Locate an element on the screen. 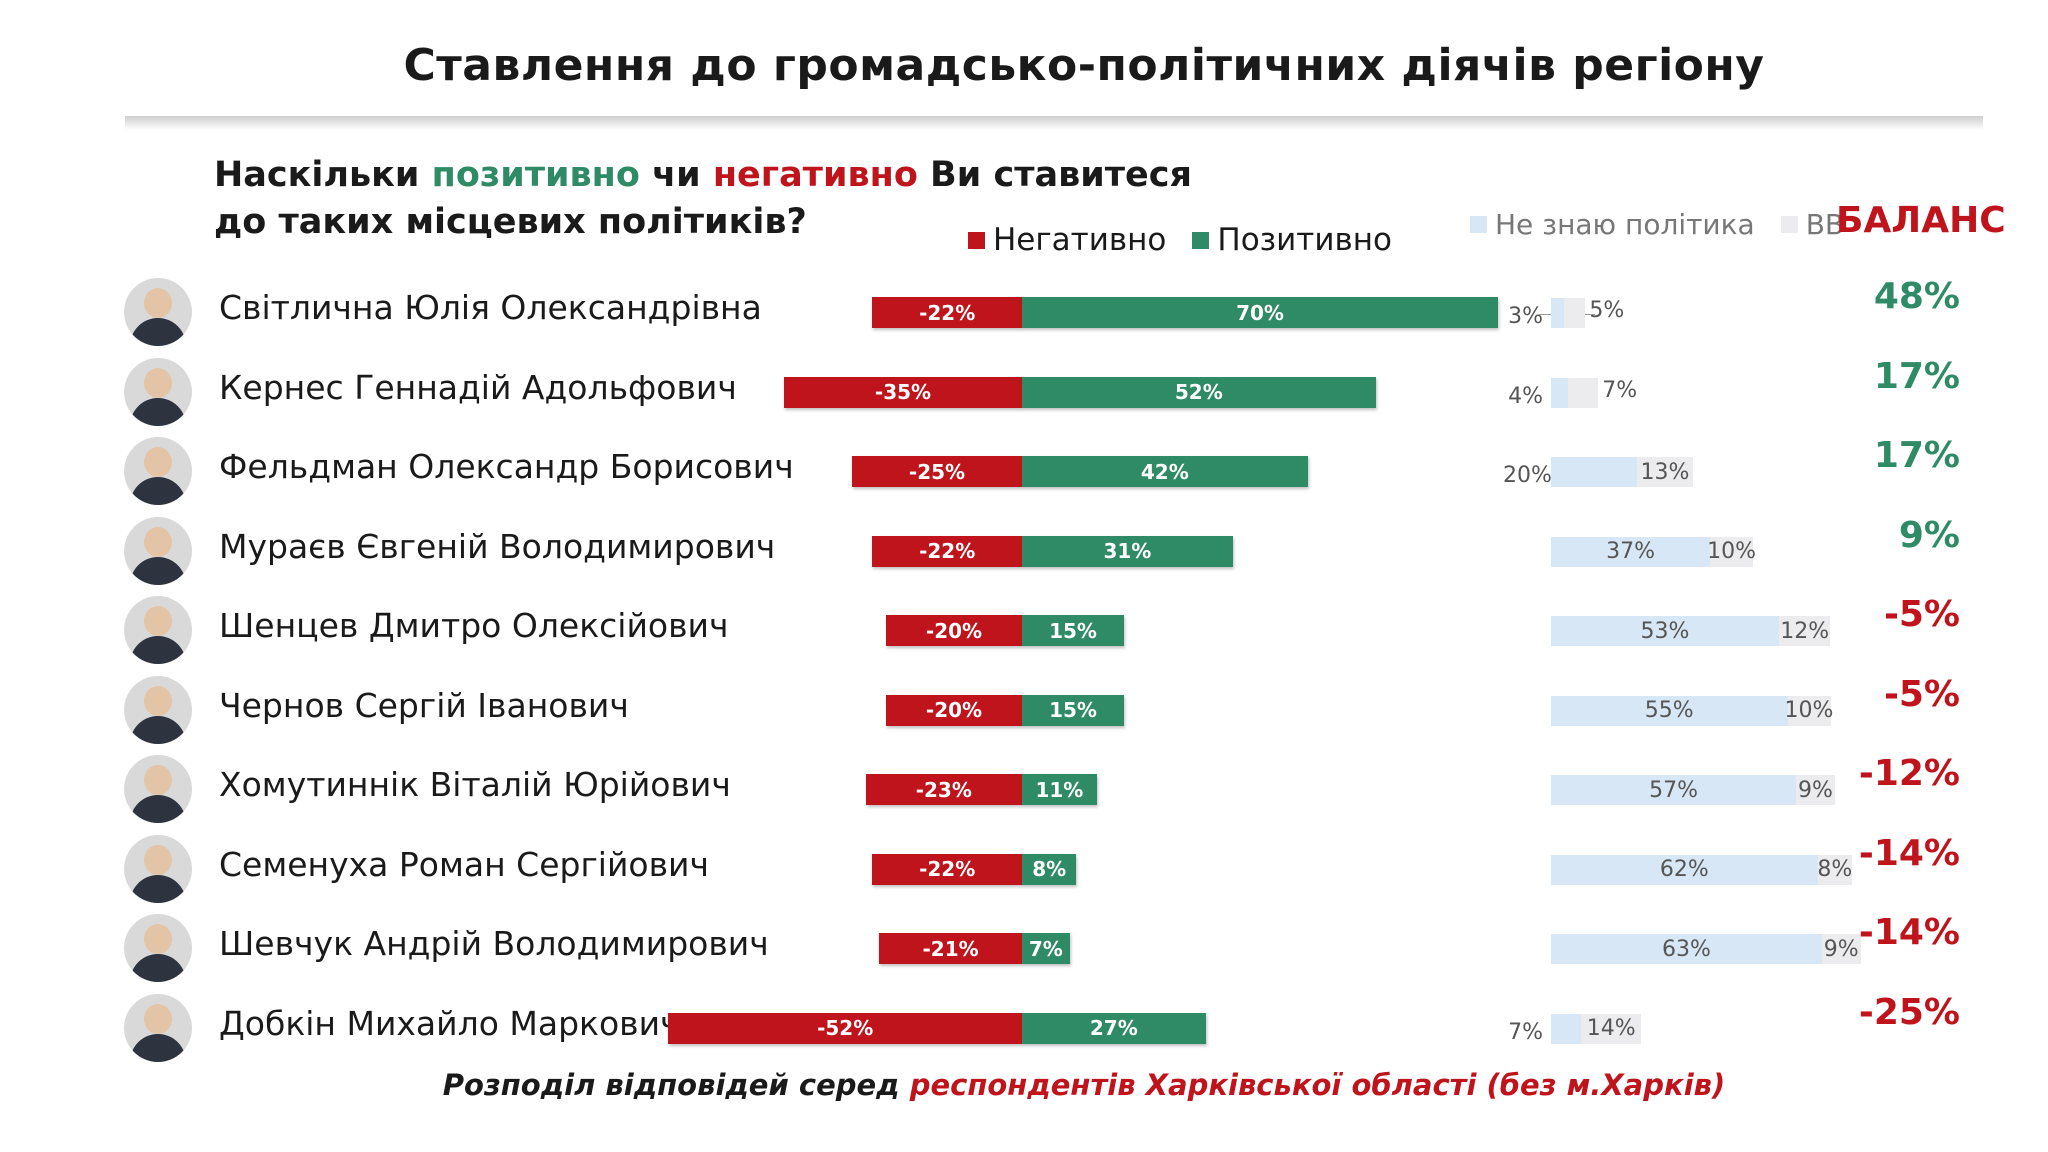 The image size is (2048, 1152). positive-bar: 7% is located at coordinates (1046, 948).